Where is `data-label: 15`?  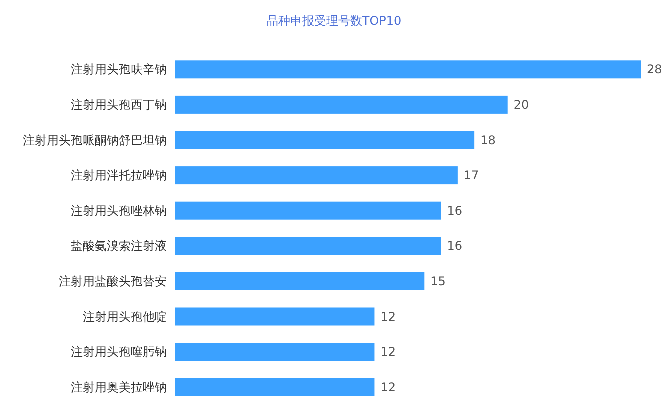 data-label: 15 is located at coordinates (438, 281).